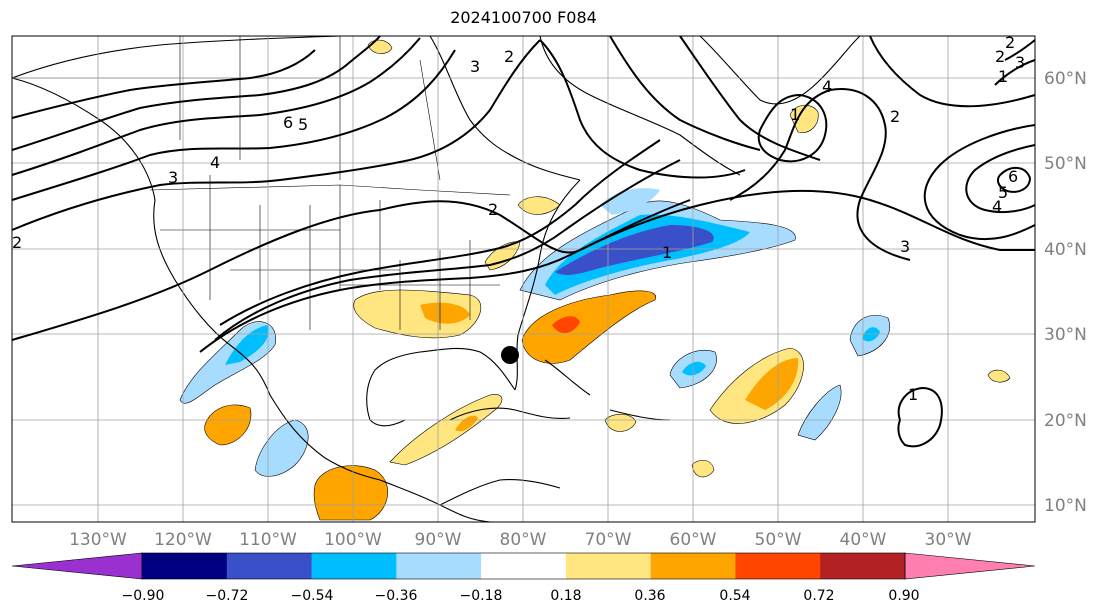  What do you see at coordinates (634, 250) in the screenshot?
I see `negative-anomaly-peak` at bounding box center [634, 250].